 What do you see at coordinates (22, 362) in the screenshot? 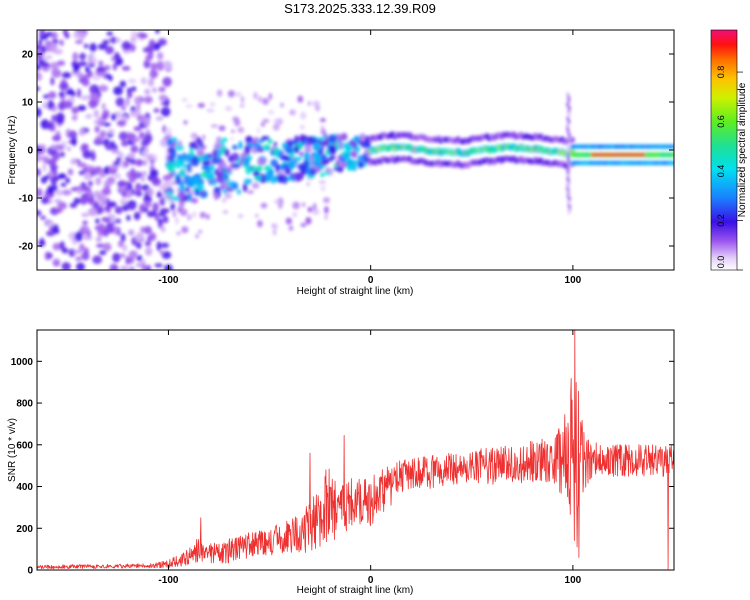
I see `snr-y-tick-label: 1000` at bounding box center [22, 362].